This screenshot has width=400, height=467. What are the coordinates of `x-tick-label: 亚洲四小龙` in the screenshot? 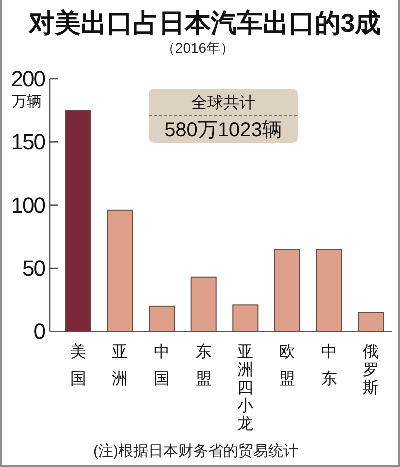 It's located at (246, 388).